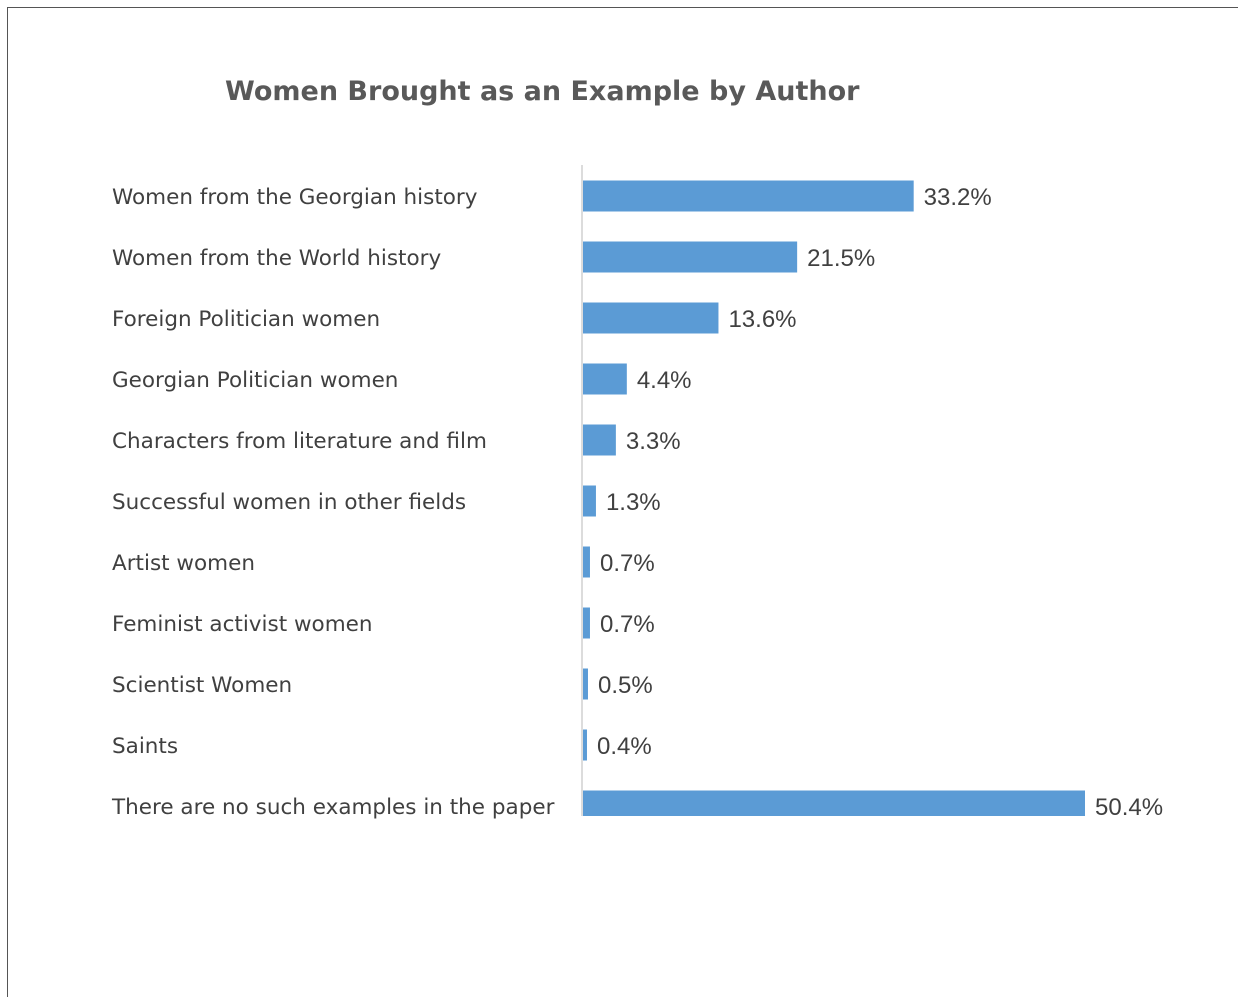  Describe the element at coordinates (299, 441) in the screenshot. I see `category-label: Characters from literature and film` at that location.